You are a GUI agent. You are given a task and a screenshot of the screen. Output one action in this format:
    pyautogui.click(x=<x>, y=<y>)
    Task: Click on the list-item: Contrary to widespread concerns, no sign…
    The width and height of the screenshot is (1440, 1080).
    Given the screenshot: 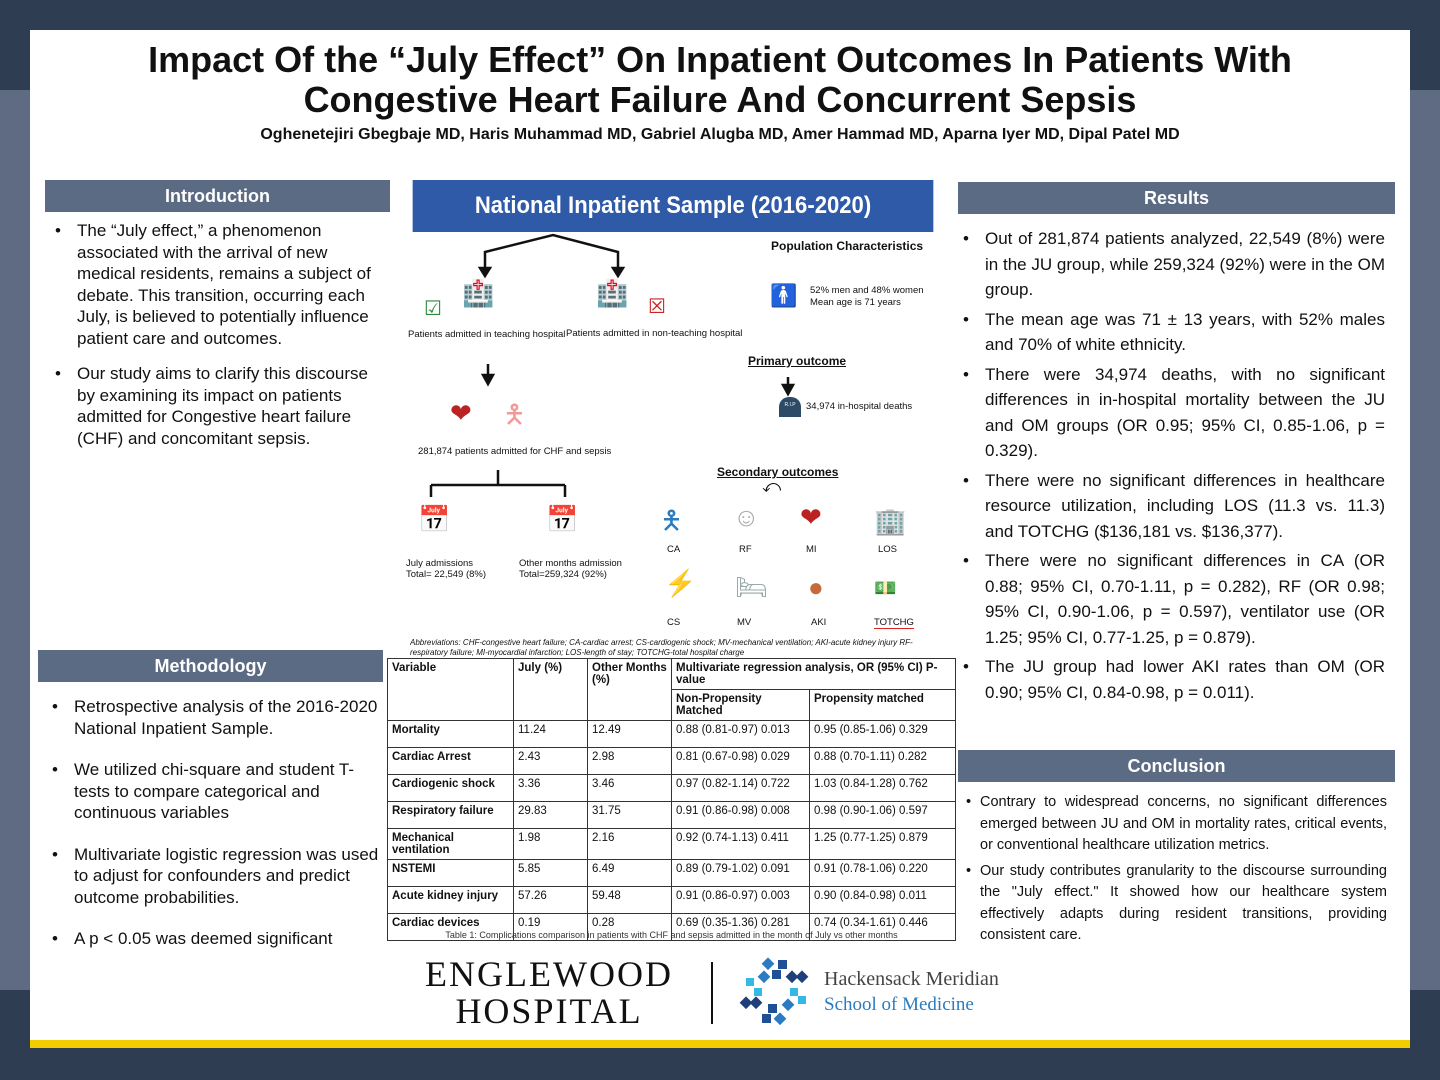 What is the action you would take?
    pyautogui.click(x=1173, y=824)
    